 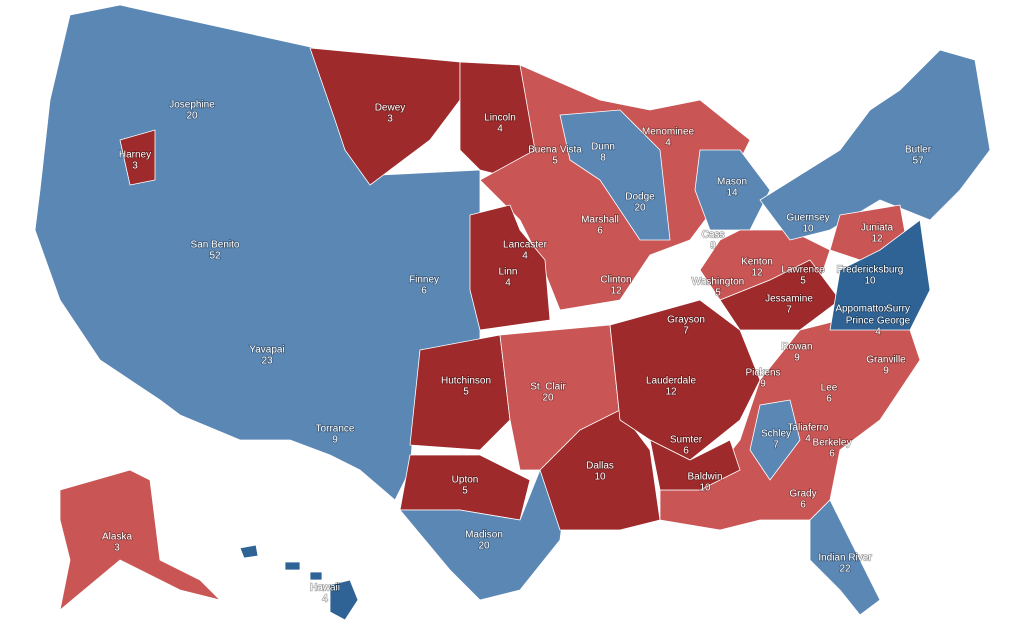 What do you see at coordinates (845, 569) in the screenshot?
I see `region-value: 22` at bounding box center [845, 569].